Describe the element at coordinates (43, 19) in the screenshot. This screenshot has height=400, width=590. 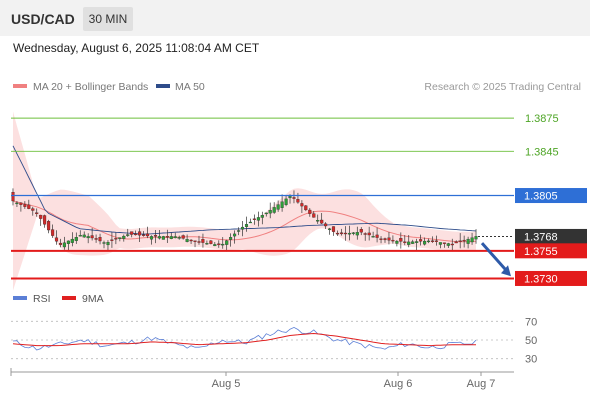
I see `symbol-title: USD/CAD` at that location.